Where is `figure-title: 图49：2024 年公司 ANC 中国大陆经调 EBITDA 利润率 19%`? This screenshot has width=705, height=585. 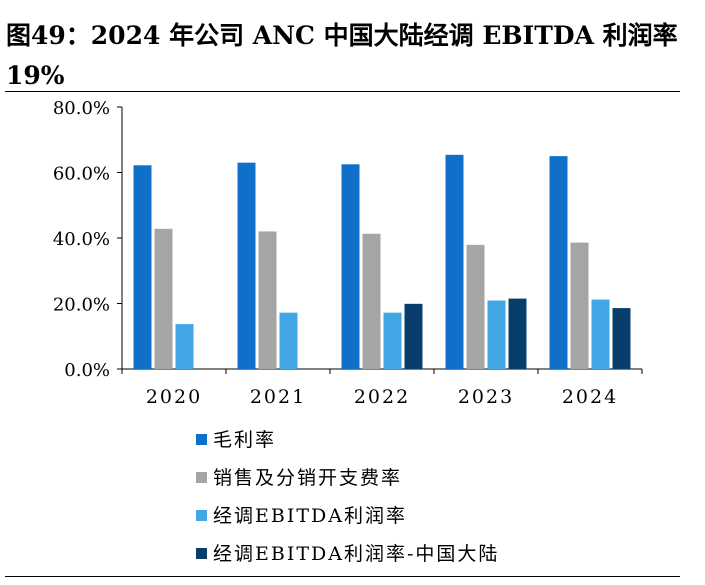 figure-title: 图49：2024 年公司 ANC 中国大陆经调 EBITDA 利润率 19% is located at coordinates (342, 55).